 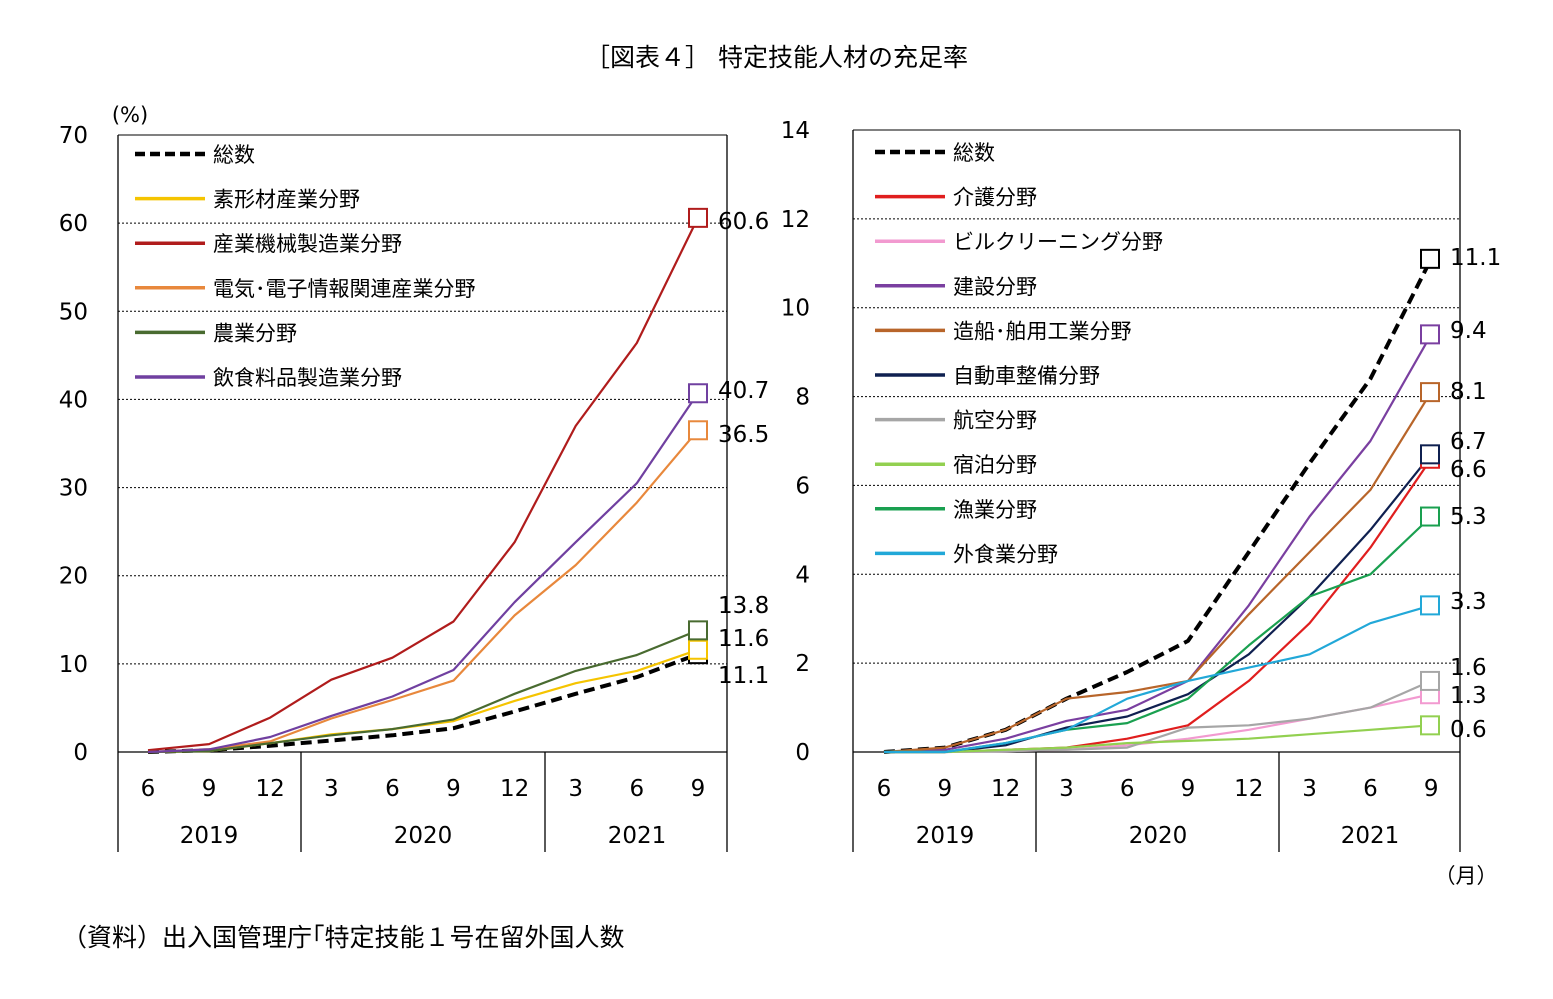 What do you see at coordinates (995, 510) in the screenshot?
I see `legend-label: 漁業分野` at bounding box center [995, 510].